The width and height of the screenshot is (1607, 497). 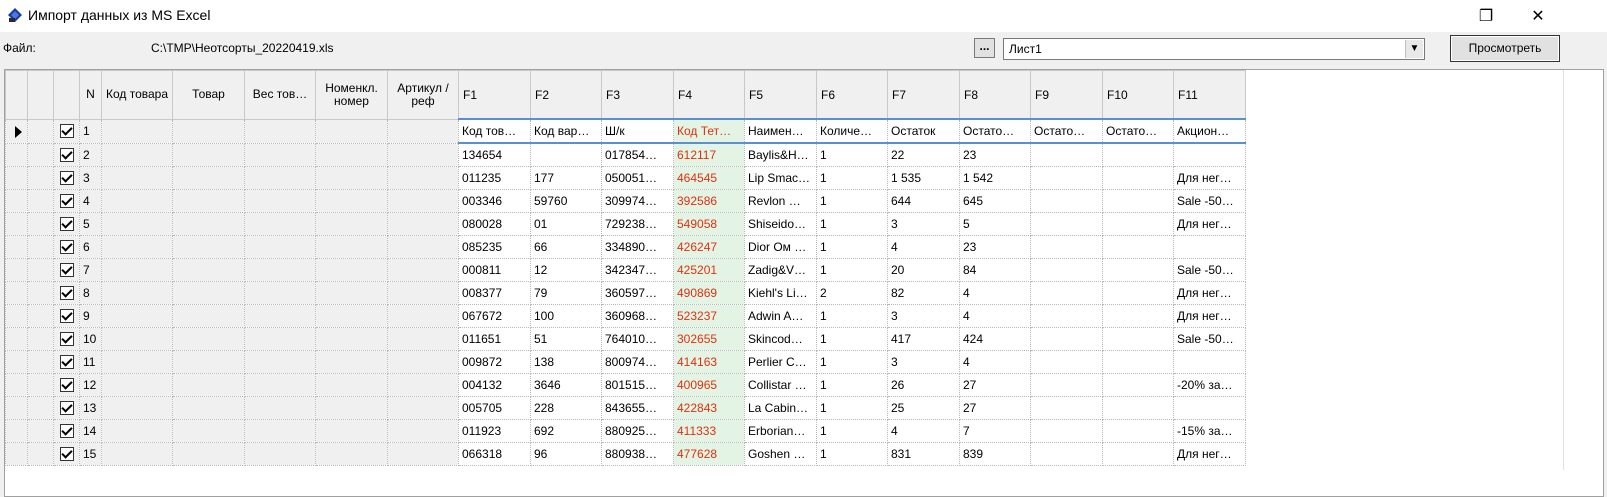 I want to click on cell-f7: Остаток, so click(x=923, y=131).